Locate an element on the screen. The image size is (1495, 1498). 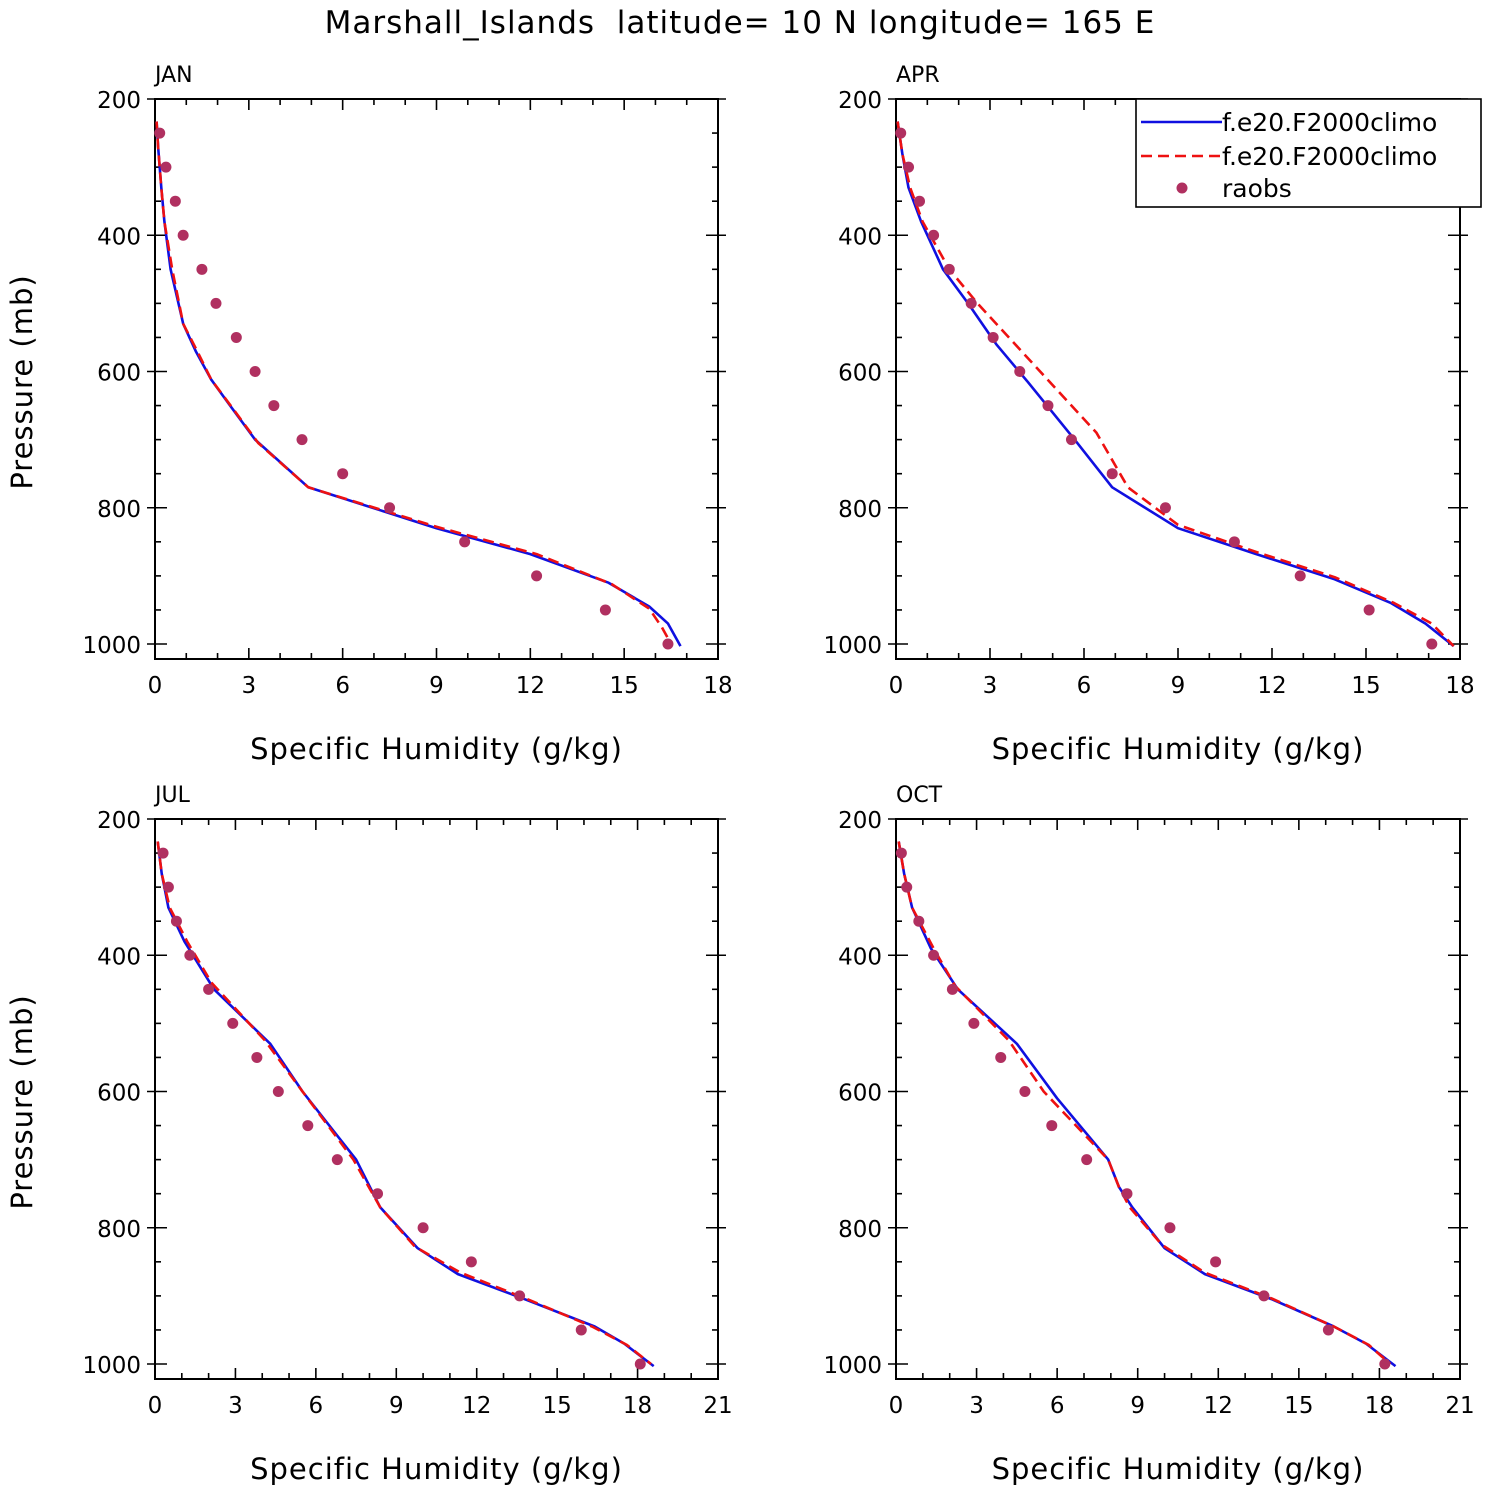
legend-swatch-dot is located at coordinates (1182, 188).